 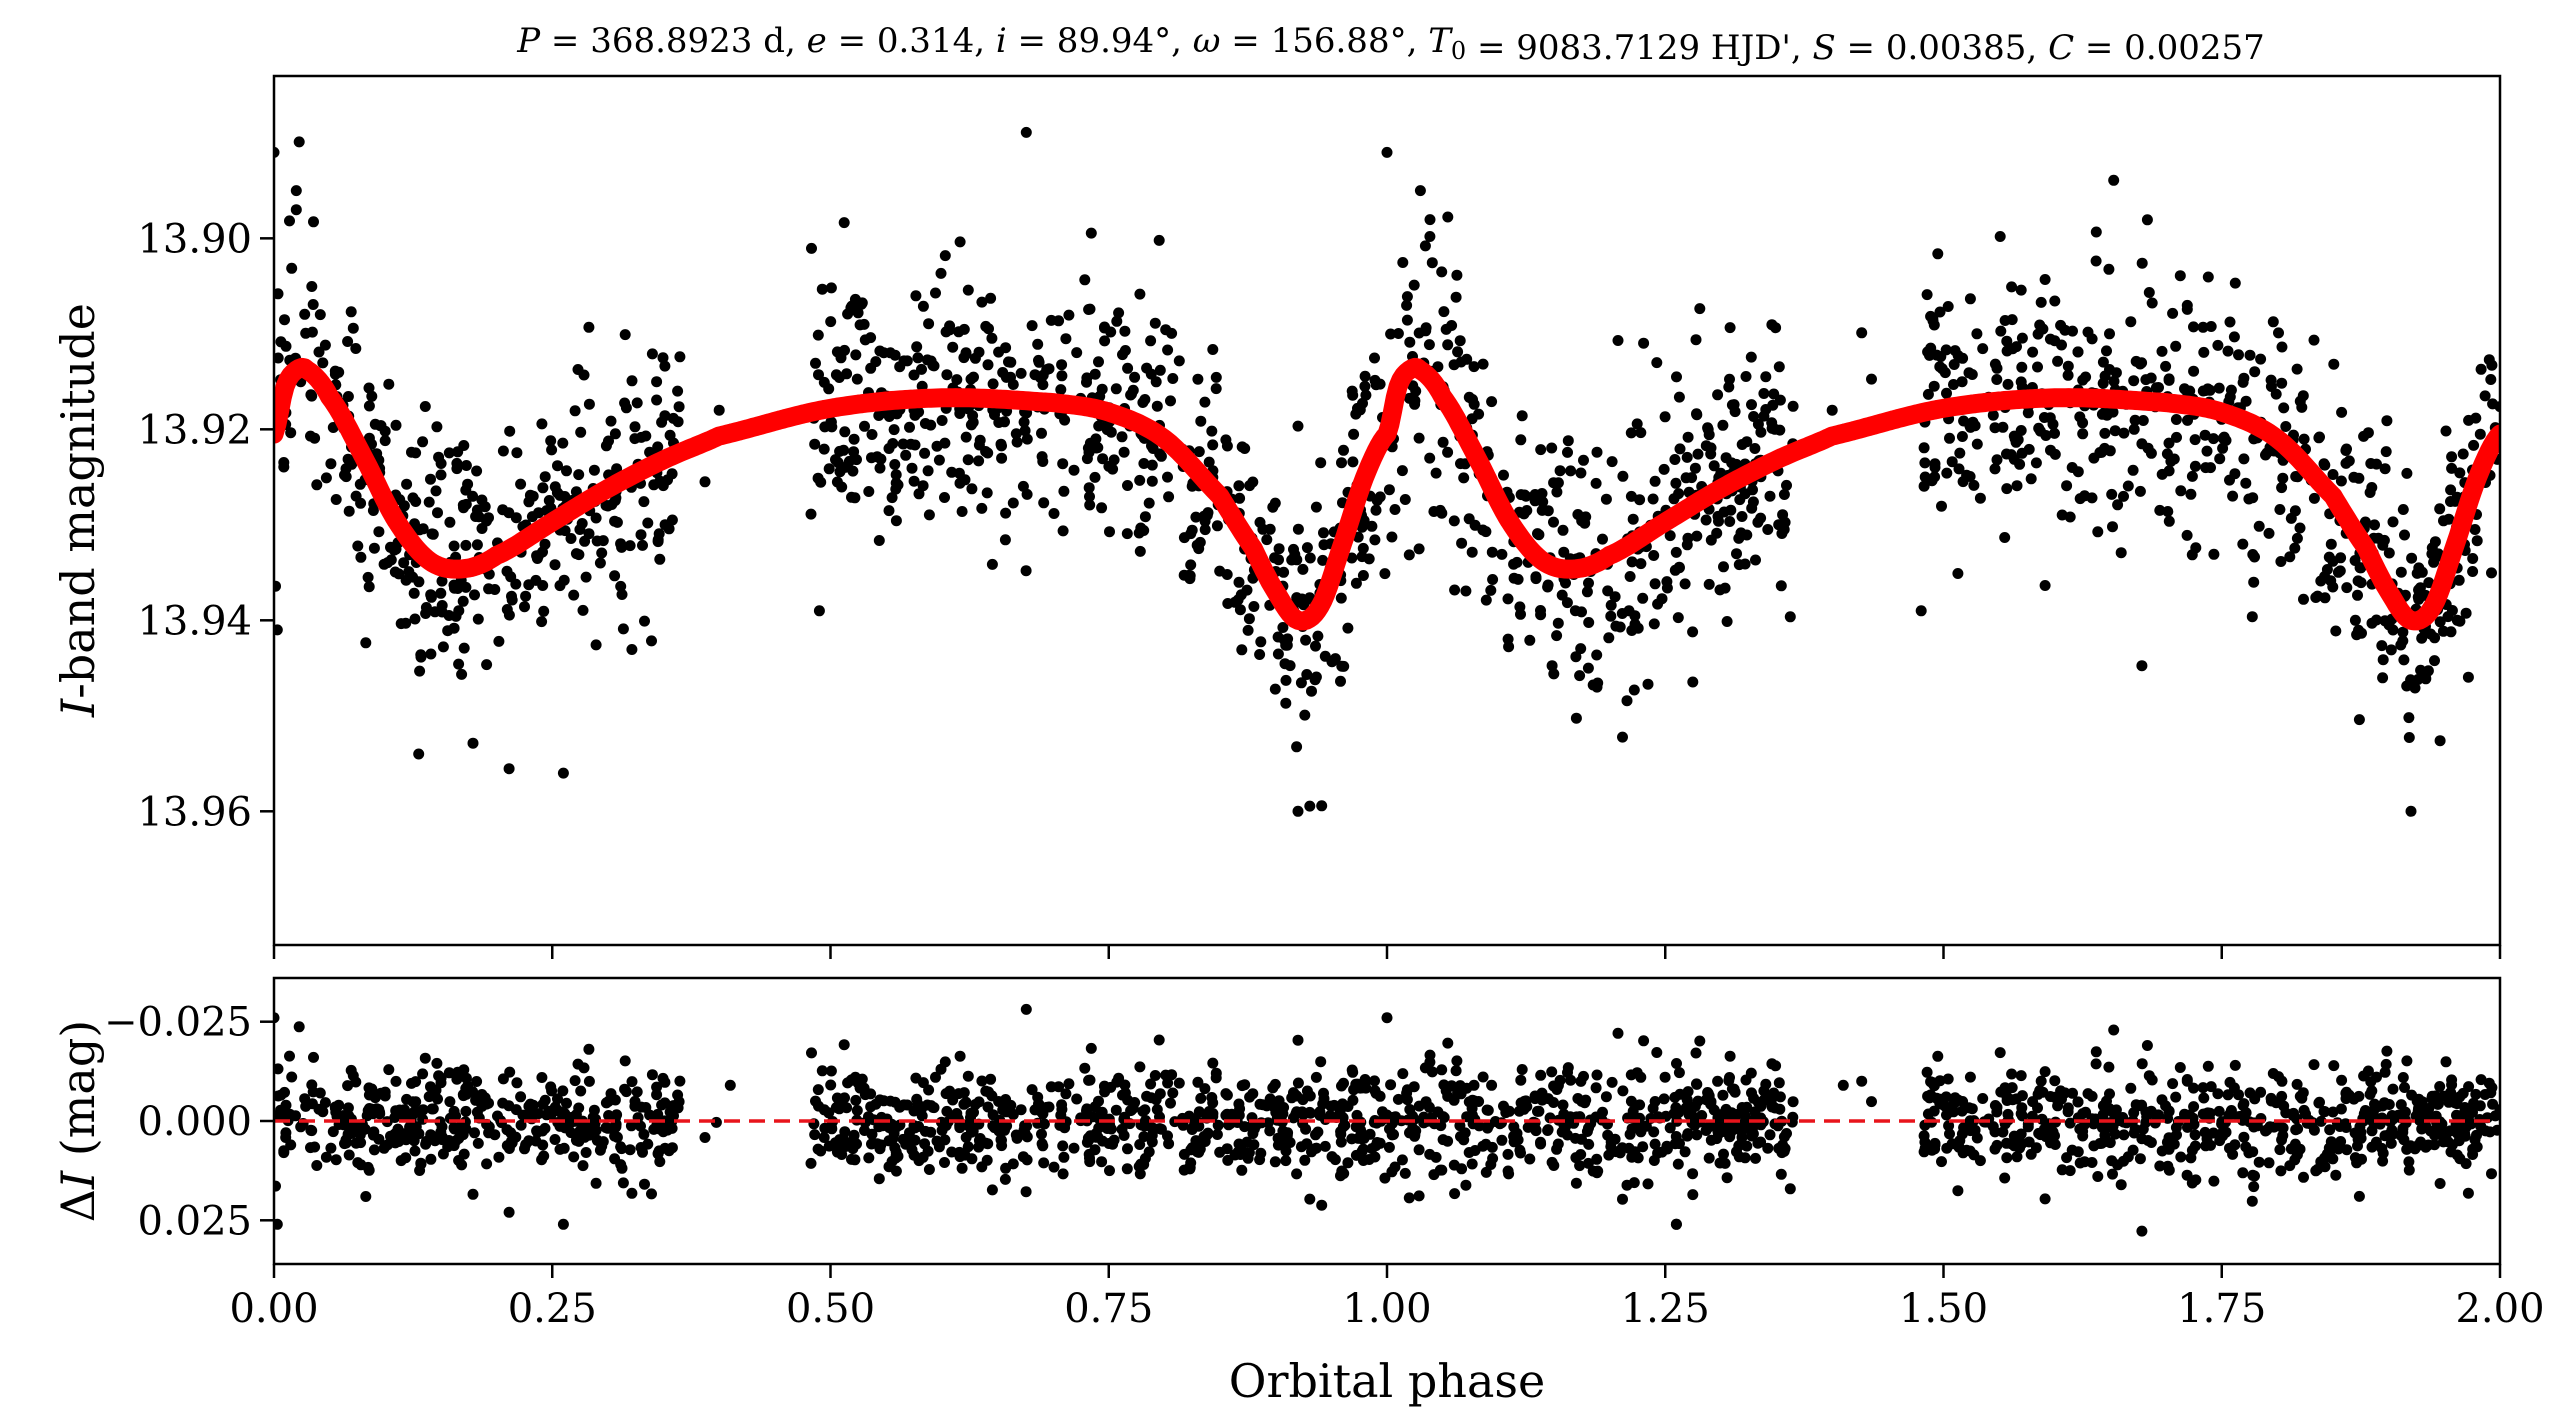 I want to click on x-tick-label: 0.75, so click(x=1108, y=1309).